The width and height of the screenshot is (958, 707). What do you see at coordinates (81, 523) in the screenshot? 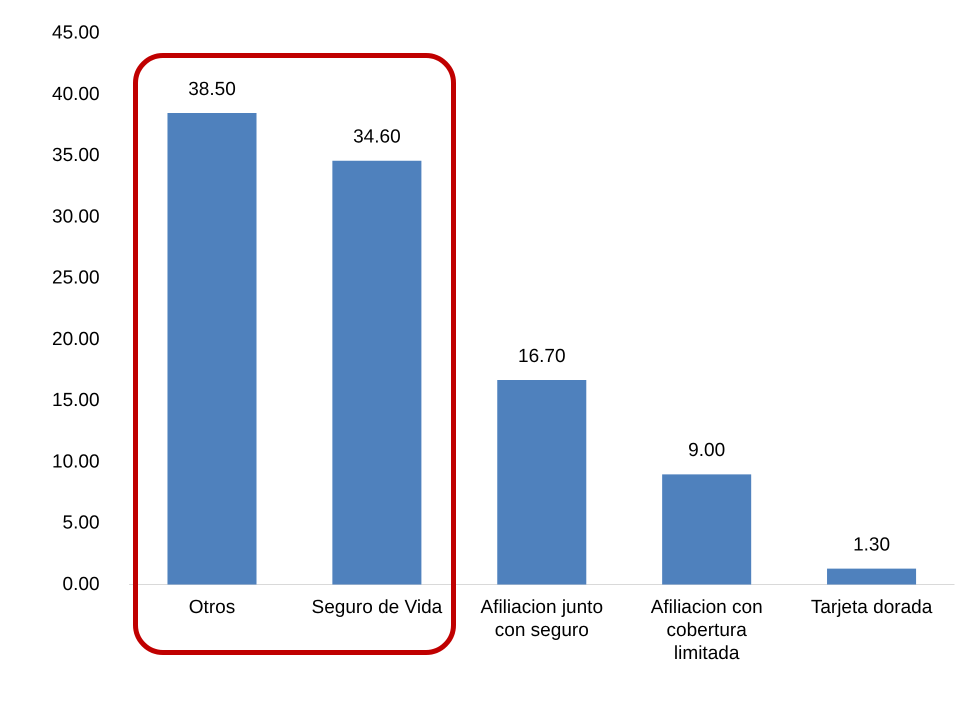
I see `y-tick-label: 5.00` at bounding box center [81, 523].